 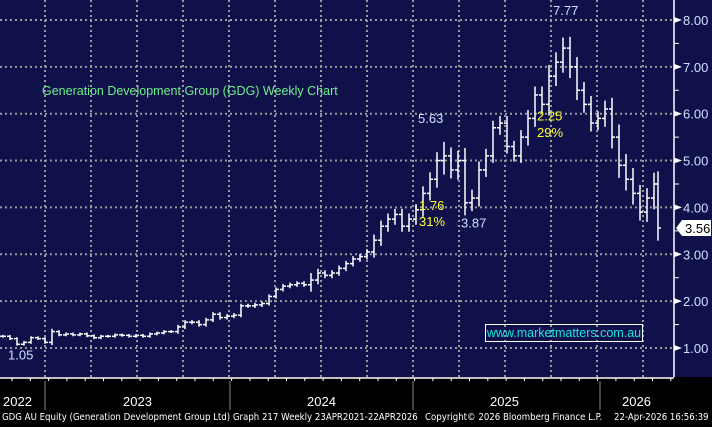 I want to click on y-tick-label: 8.00, so click(x=695, y=20).